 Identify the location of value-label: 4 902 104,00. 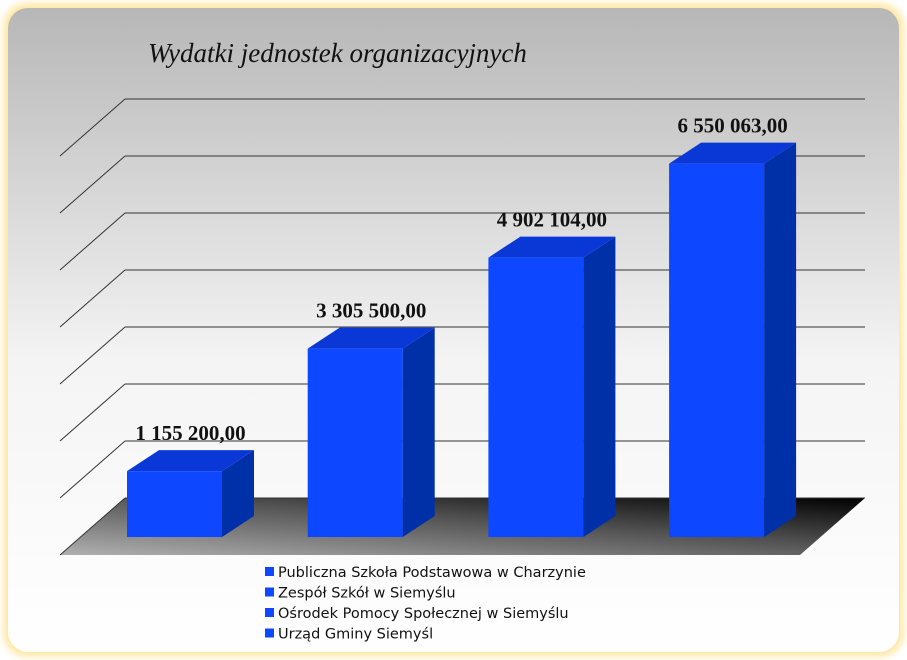
(552, 220).